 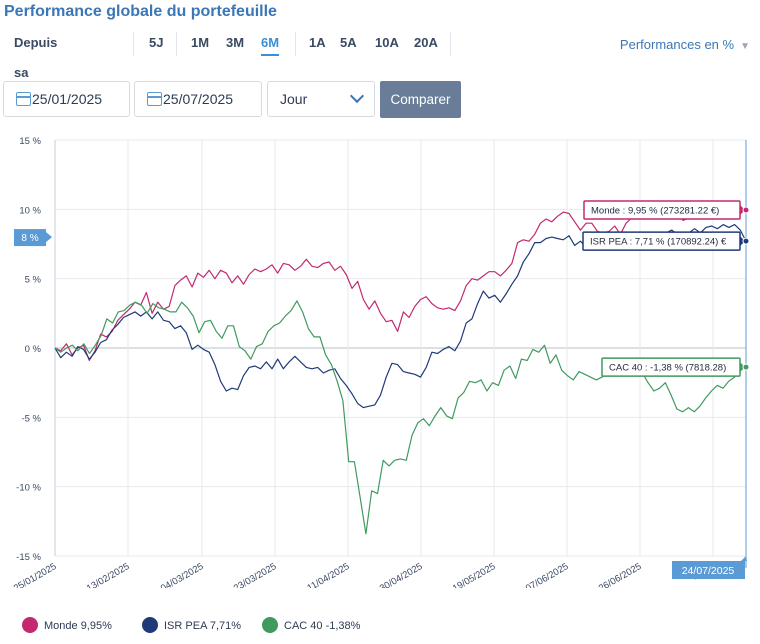 I want to click on x-tick-label: 13/02/2025, so click(x=108, y=574).